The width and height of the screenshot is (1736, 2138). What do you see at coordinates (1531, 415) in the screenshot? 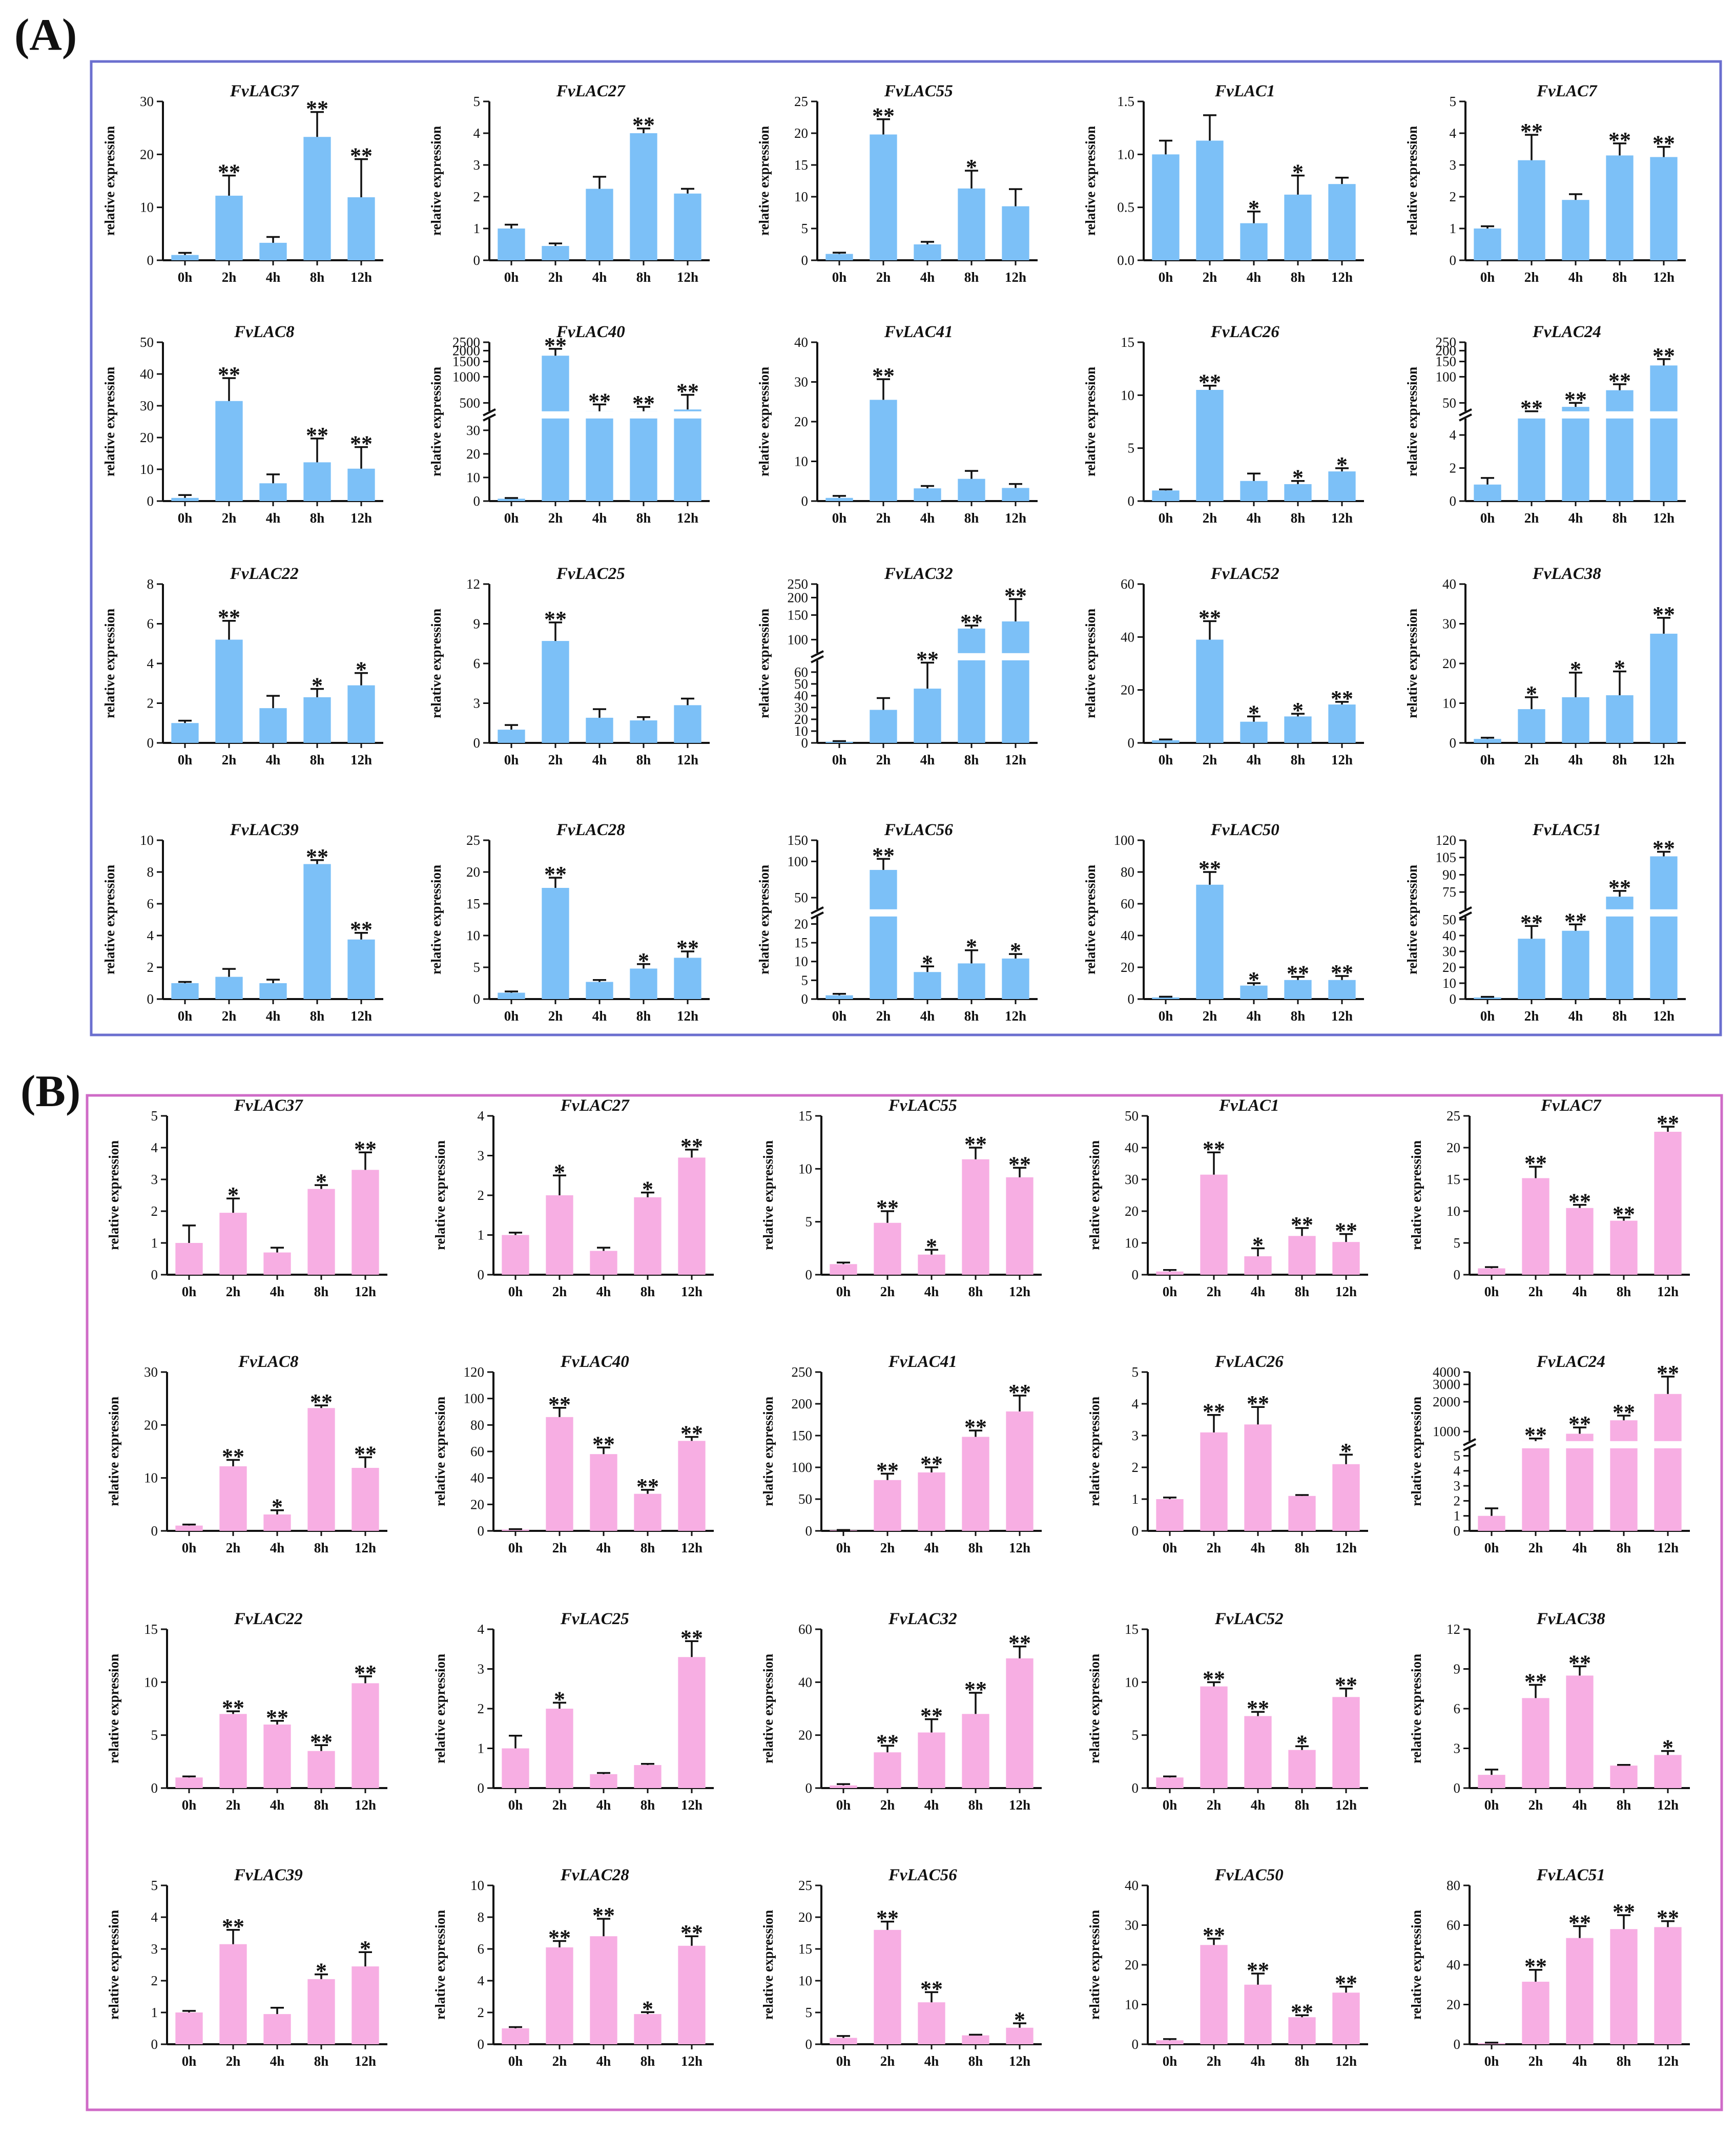
I see `bar-break-gap` at bounding box center [1531, 415].